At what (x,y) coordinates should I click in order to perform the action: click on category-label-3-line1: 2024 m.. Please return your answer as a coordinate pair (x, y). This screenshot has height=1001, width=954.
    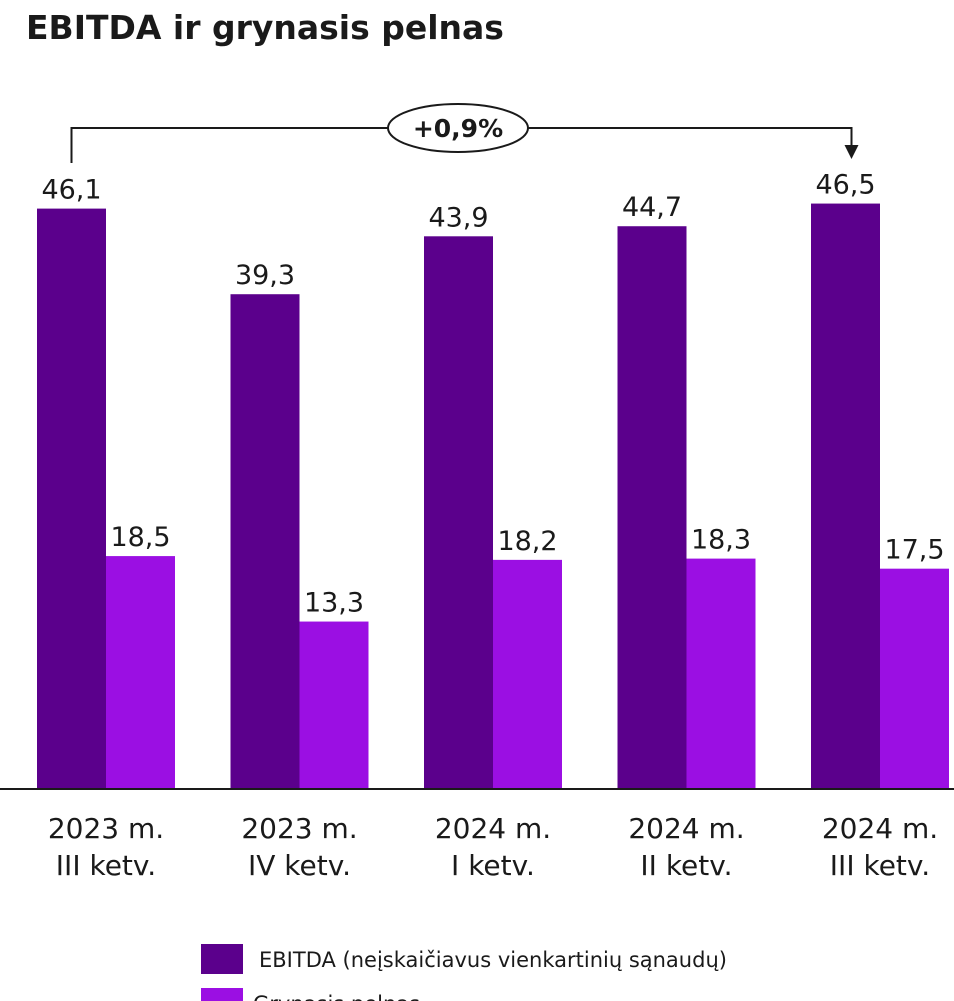
    Looking at the image, I should click on (686, 828).